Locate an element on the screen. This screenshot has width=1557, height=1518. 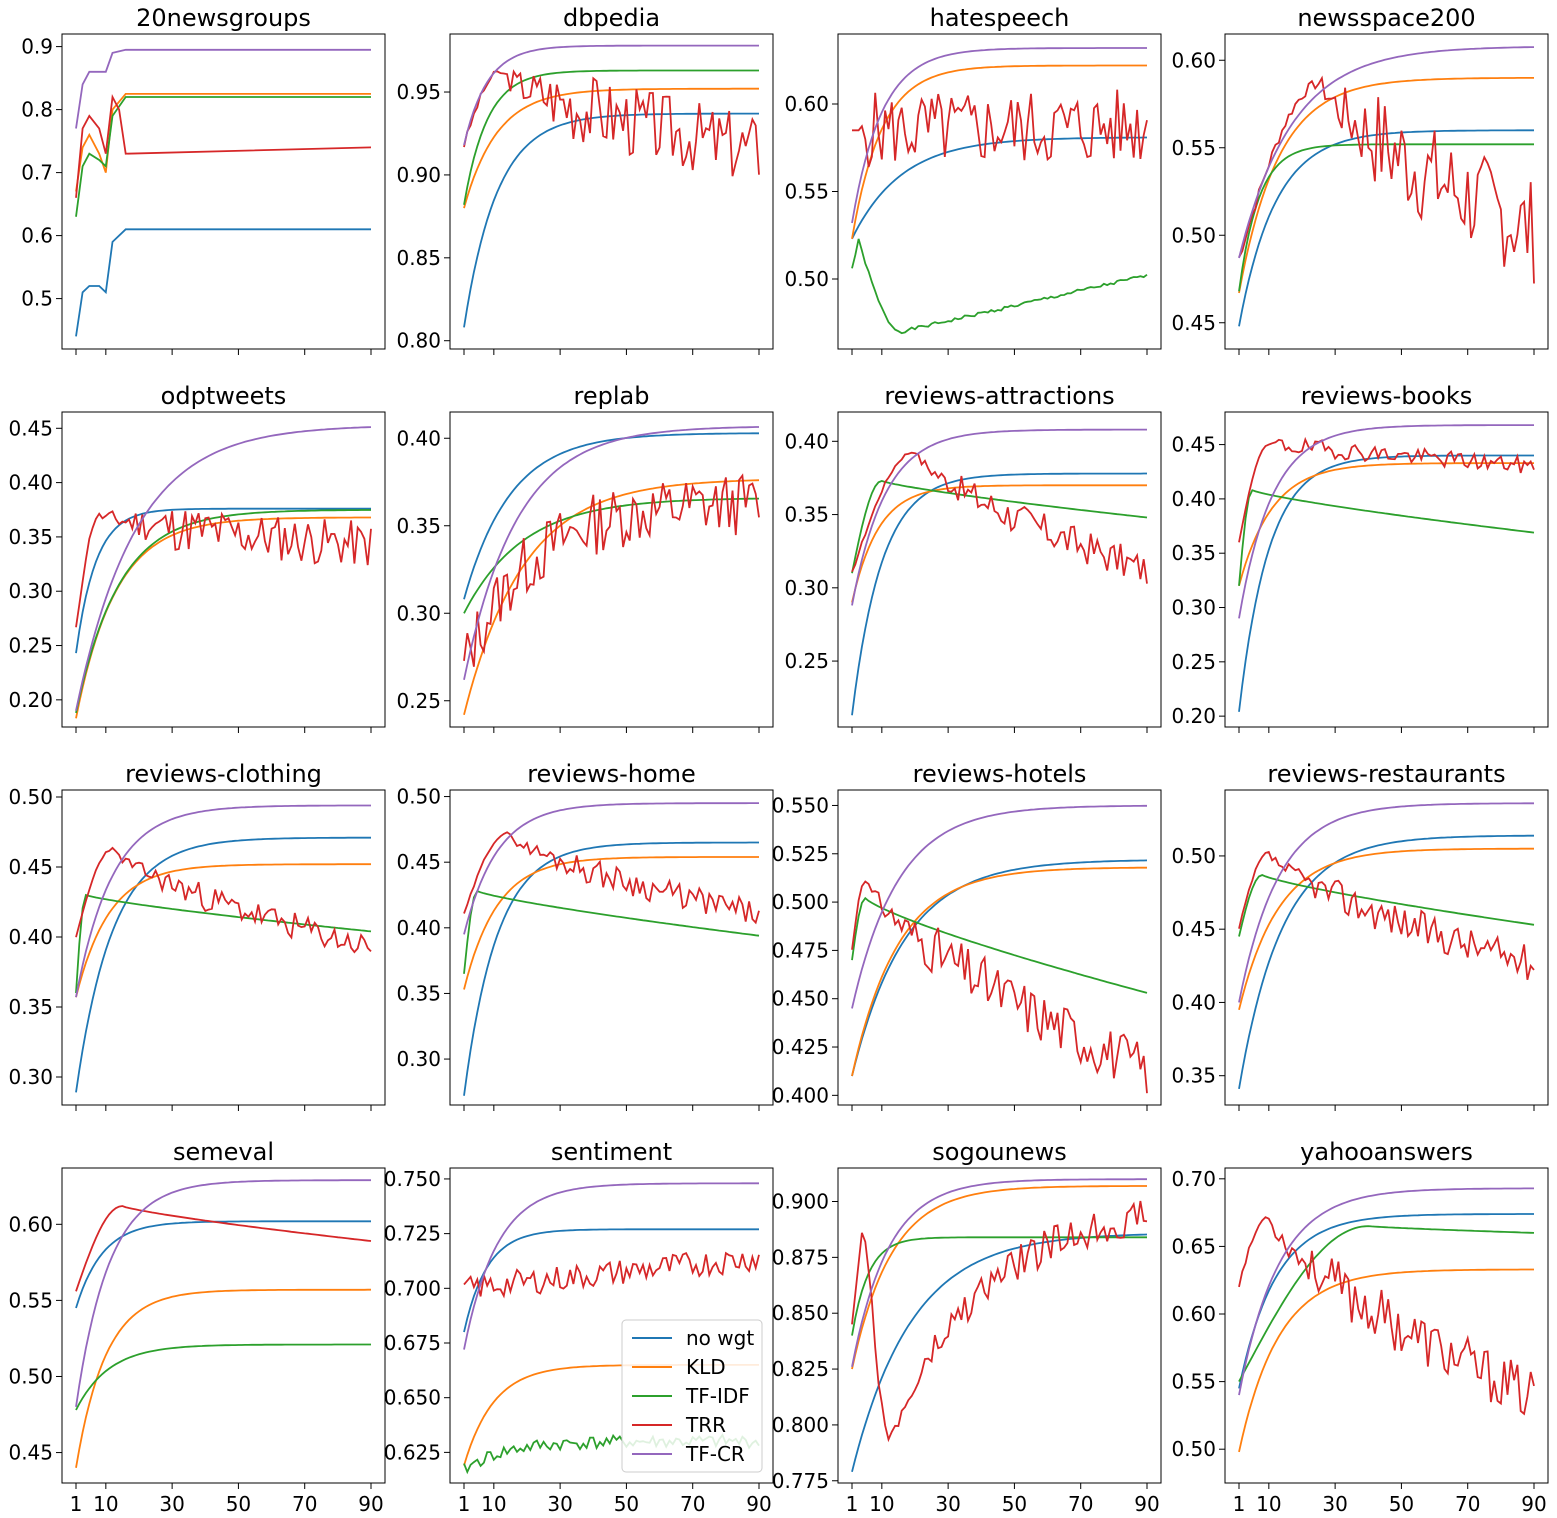
panel-reviews-restaurants: reviews-restaurants 0.35 0.40 0.45 0.50 is located at coordinates (1360, 935).